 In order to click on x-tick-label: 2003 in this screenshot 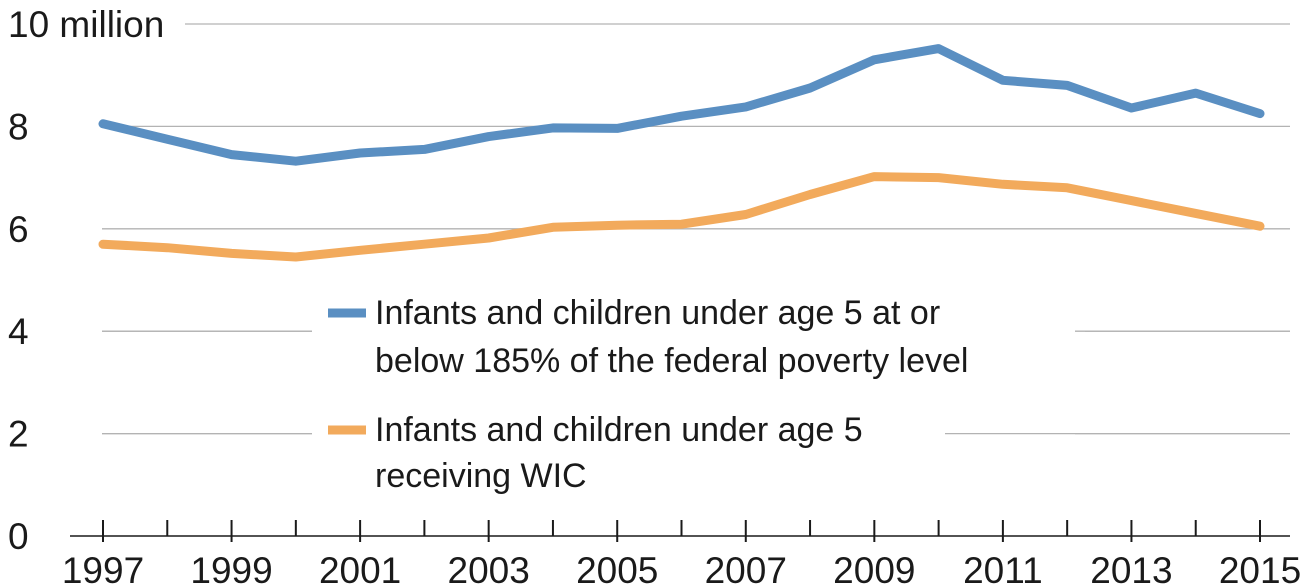, I will do `click(489, 568)`.